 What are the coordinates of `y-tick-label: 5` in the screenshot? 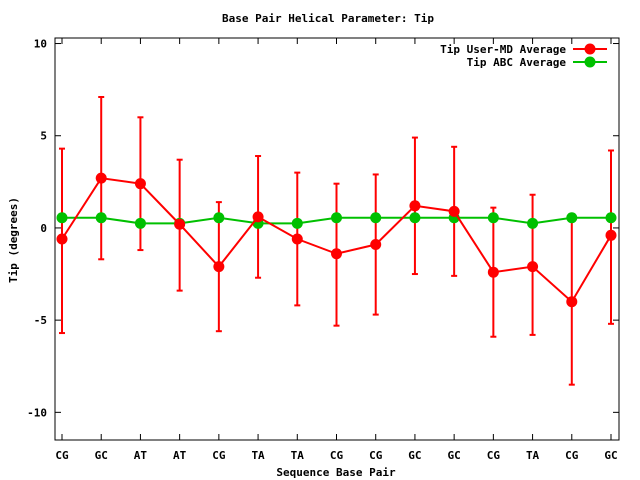 It's located at (43, 136).